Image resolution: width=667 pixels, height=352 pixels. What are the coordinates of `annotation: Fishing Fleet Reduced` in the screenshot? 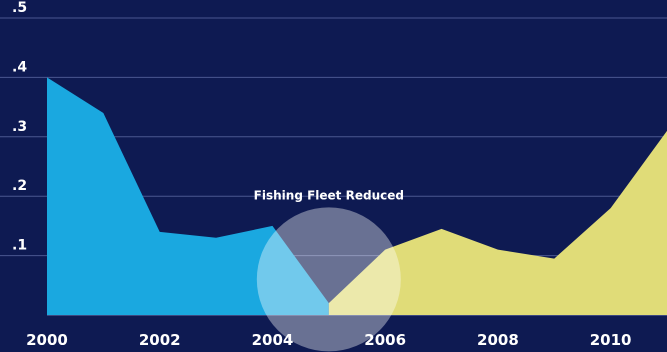 It's located at (329, 270).